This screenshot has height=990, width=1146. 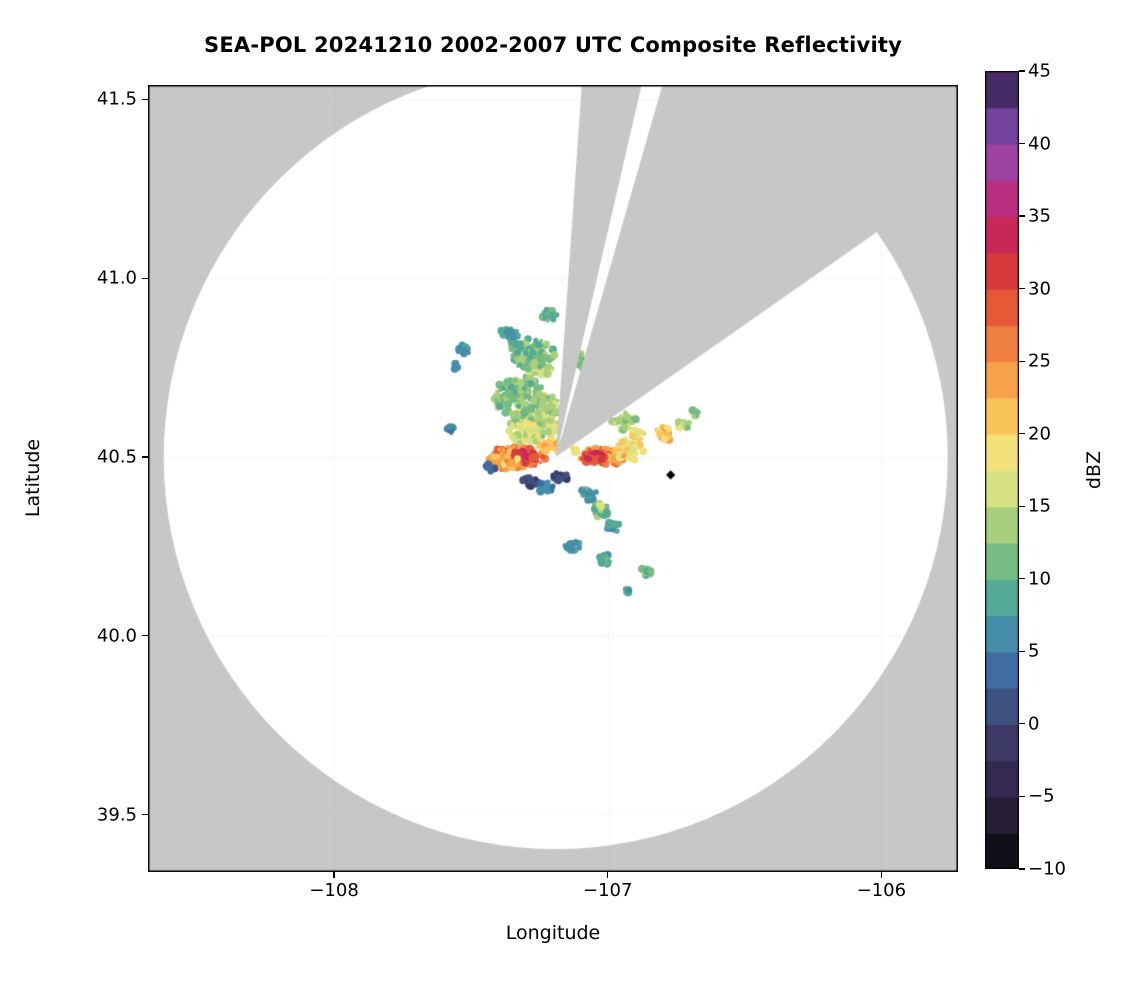 What do you see at coordinates (116, 815) in the screenshot?
I see `y-tick-label: 39.5` at bounding box center [116, 815].